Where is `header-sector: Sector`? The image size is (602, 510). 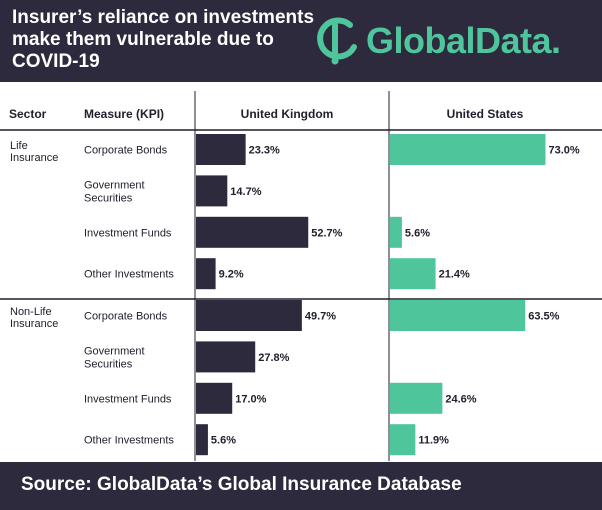
header-sector: Sector is located at coordinates (28, 114).